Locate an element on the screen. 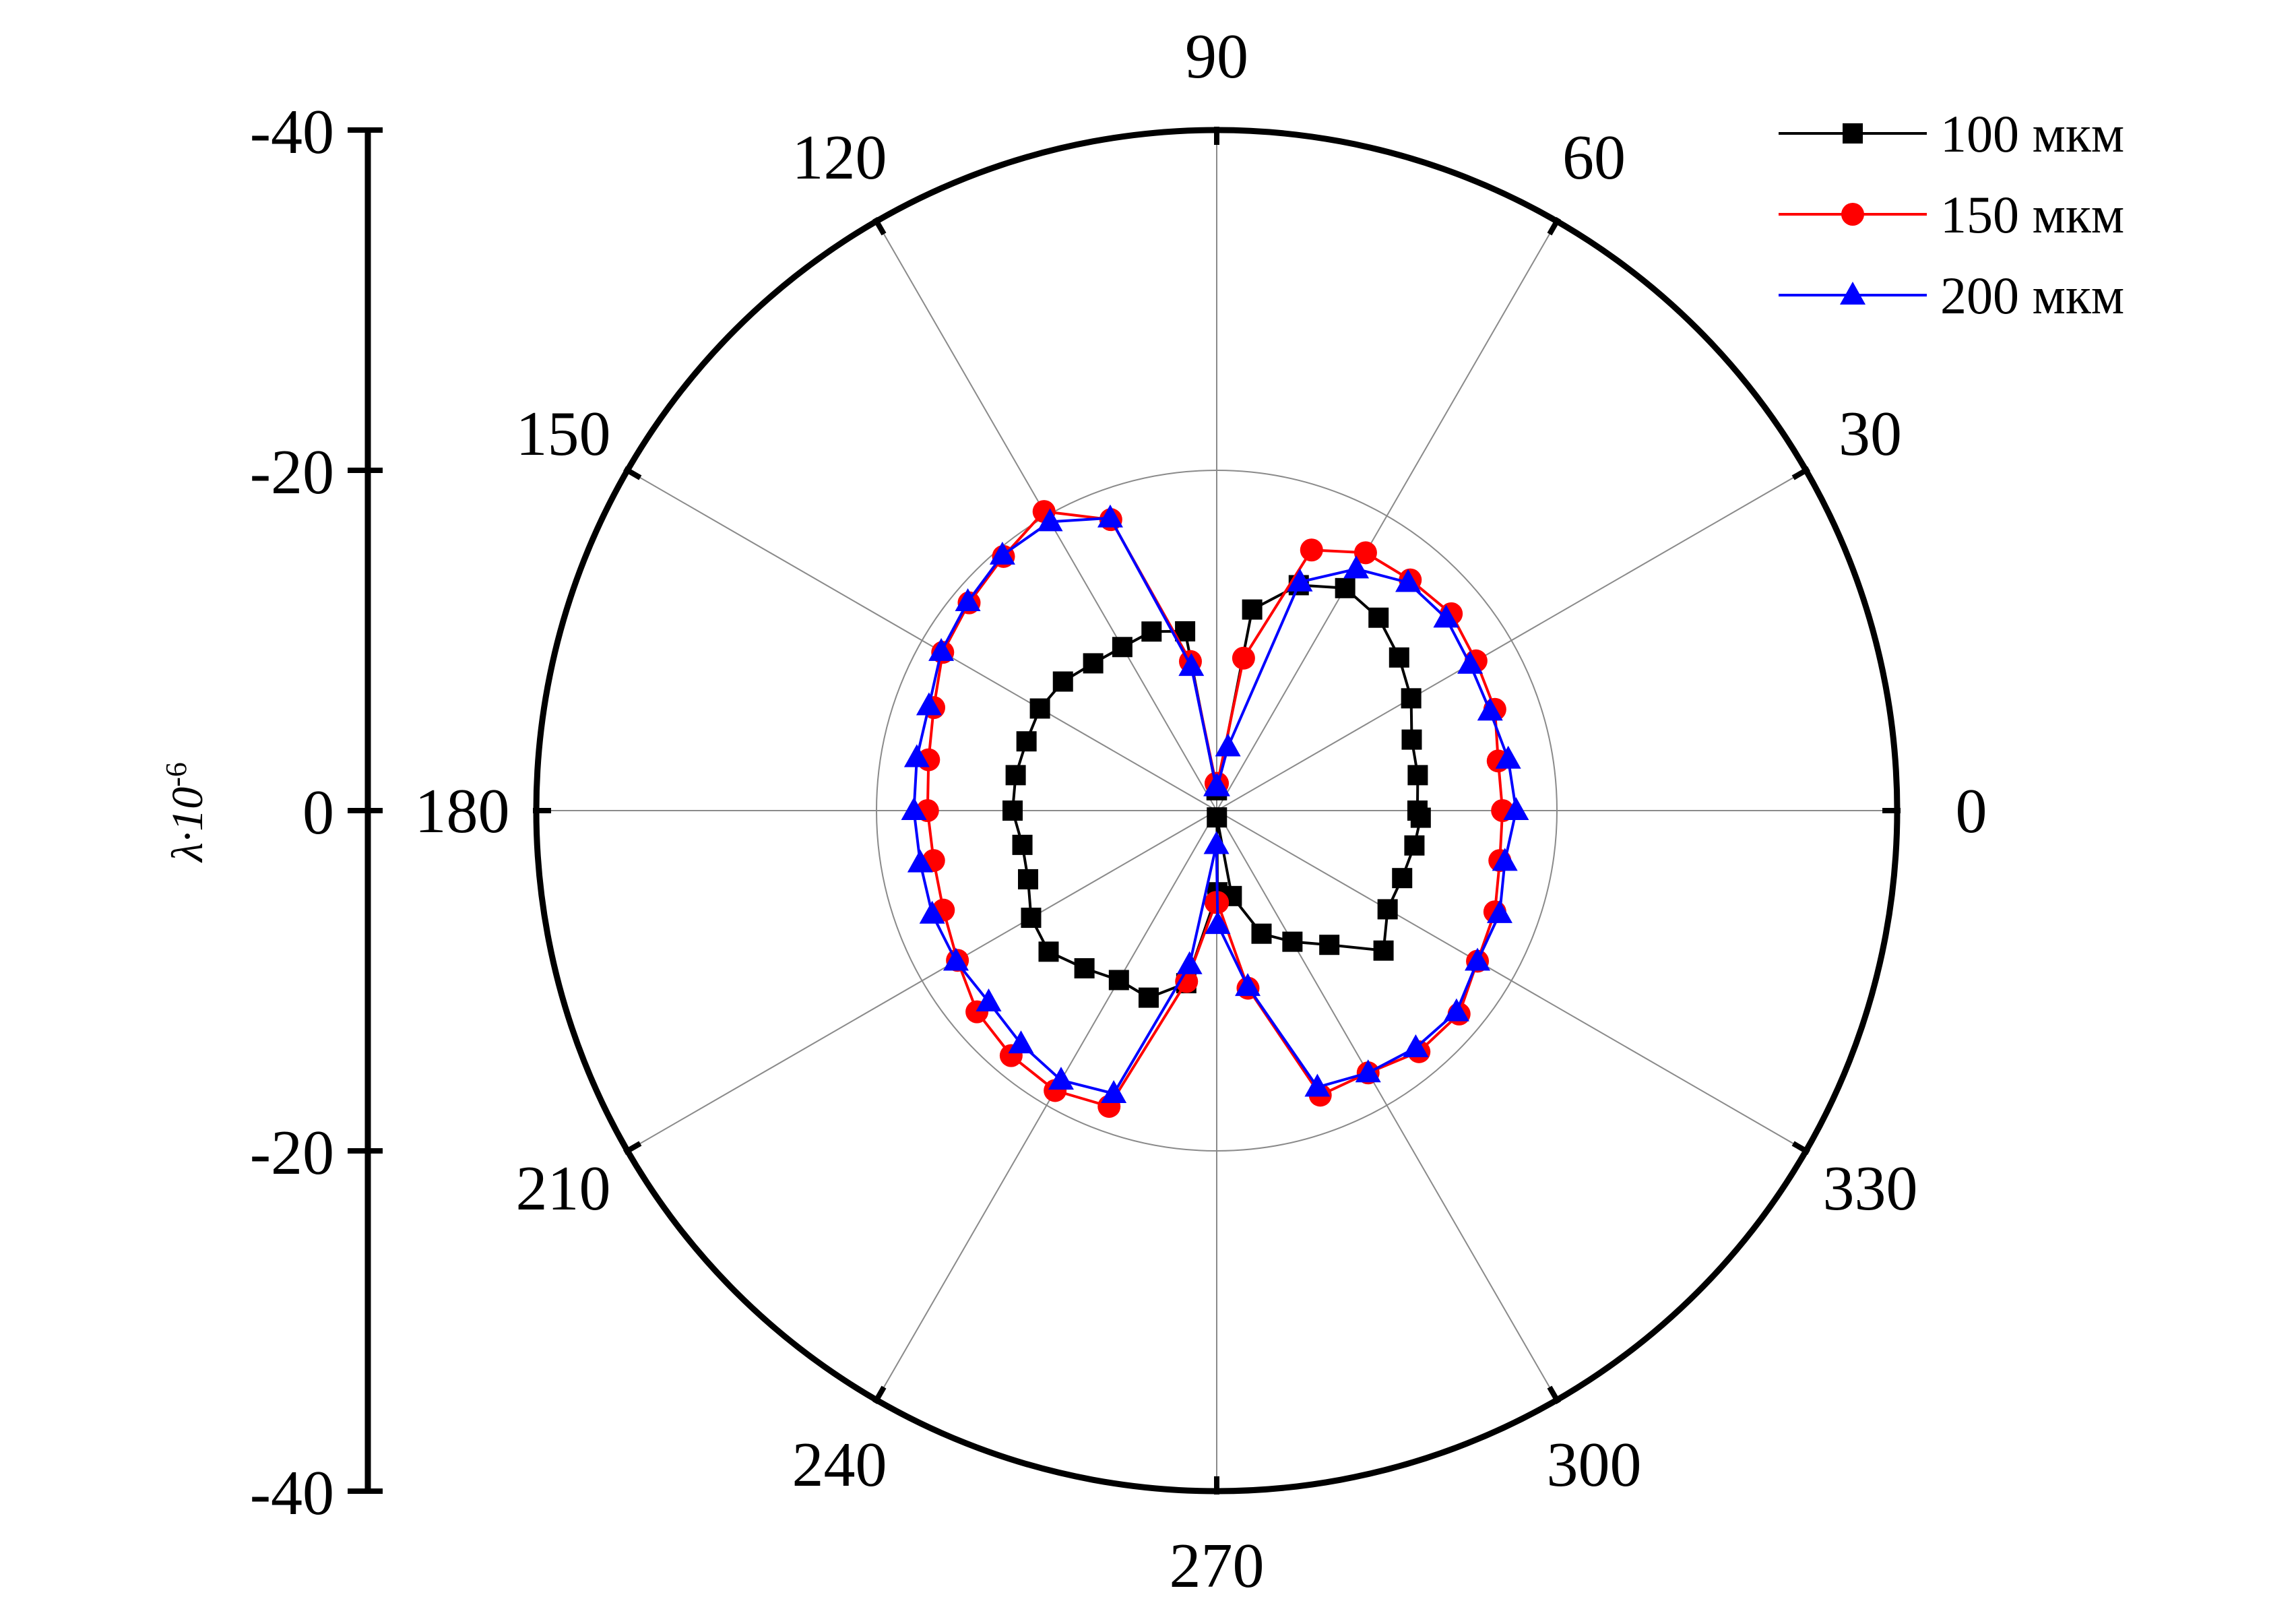 The image size is (2296, 1603). angle-label-60: 60 is located at coordinates (1594, 158).